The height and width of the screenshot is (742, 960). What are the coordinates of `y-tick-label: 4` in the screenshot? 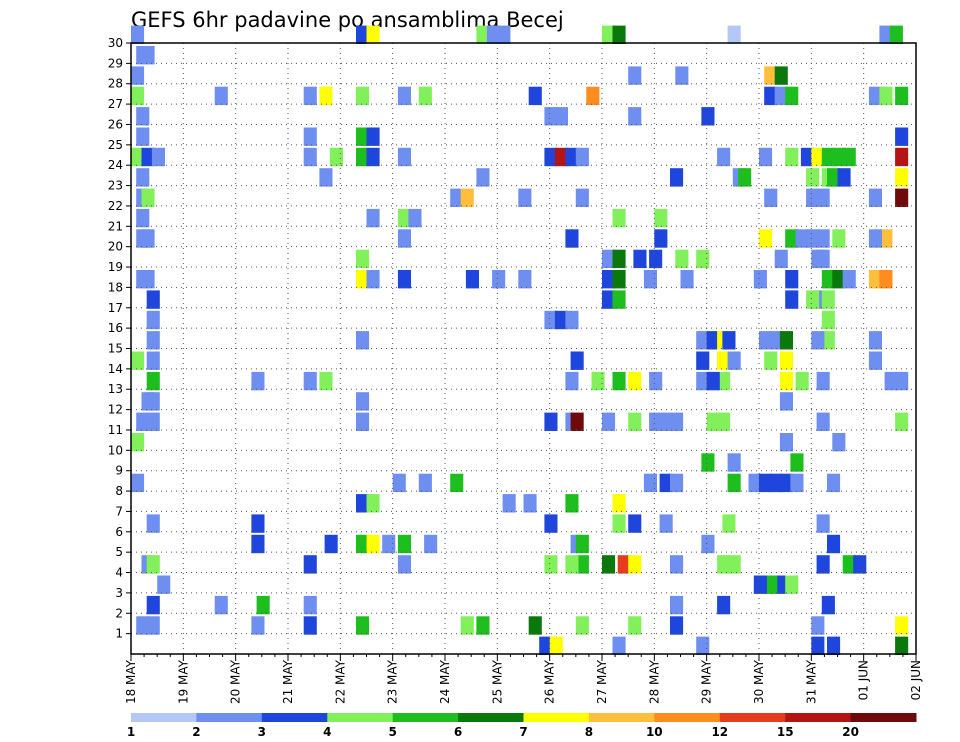 It's located at (119, 573).